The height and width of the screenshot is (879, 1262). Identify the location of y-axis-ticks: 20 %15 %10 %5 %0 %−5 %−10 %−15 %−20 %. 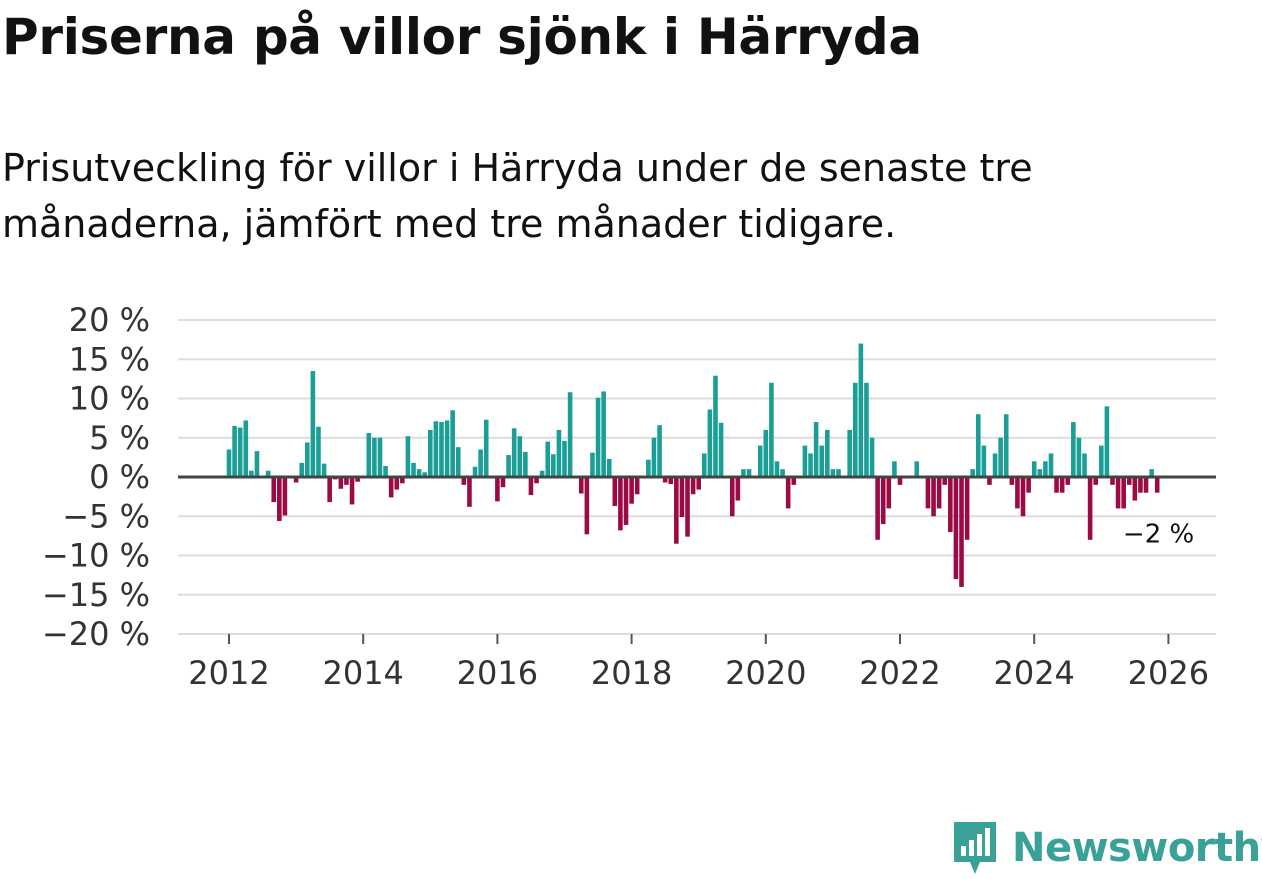
(96, 477).